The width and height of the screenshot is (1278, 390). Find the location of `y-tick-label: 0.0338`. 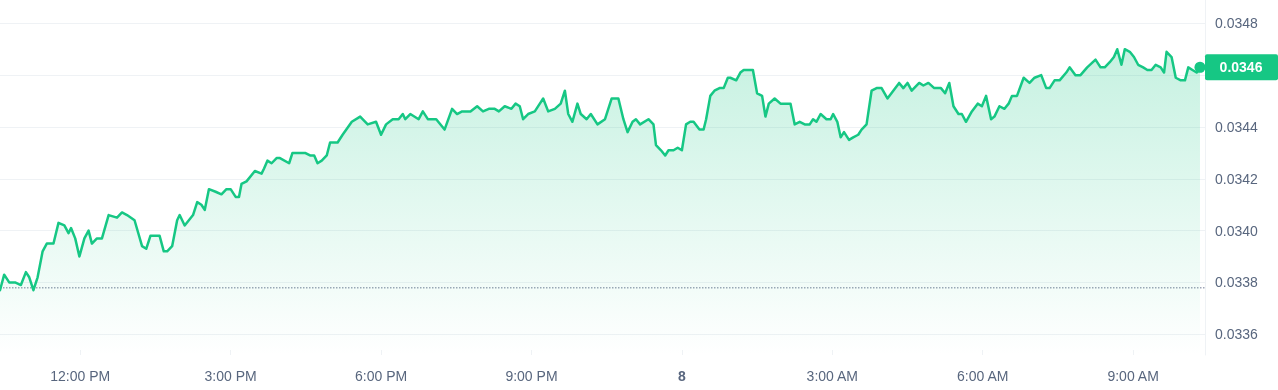

y-tick-label: 0.0338 is located at coordinates (1237, 282).